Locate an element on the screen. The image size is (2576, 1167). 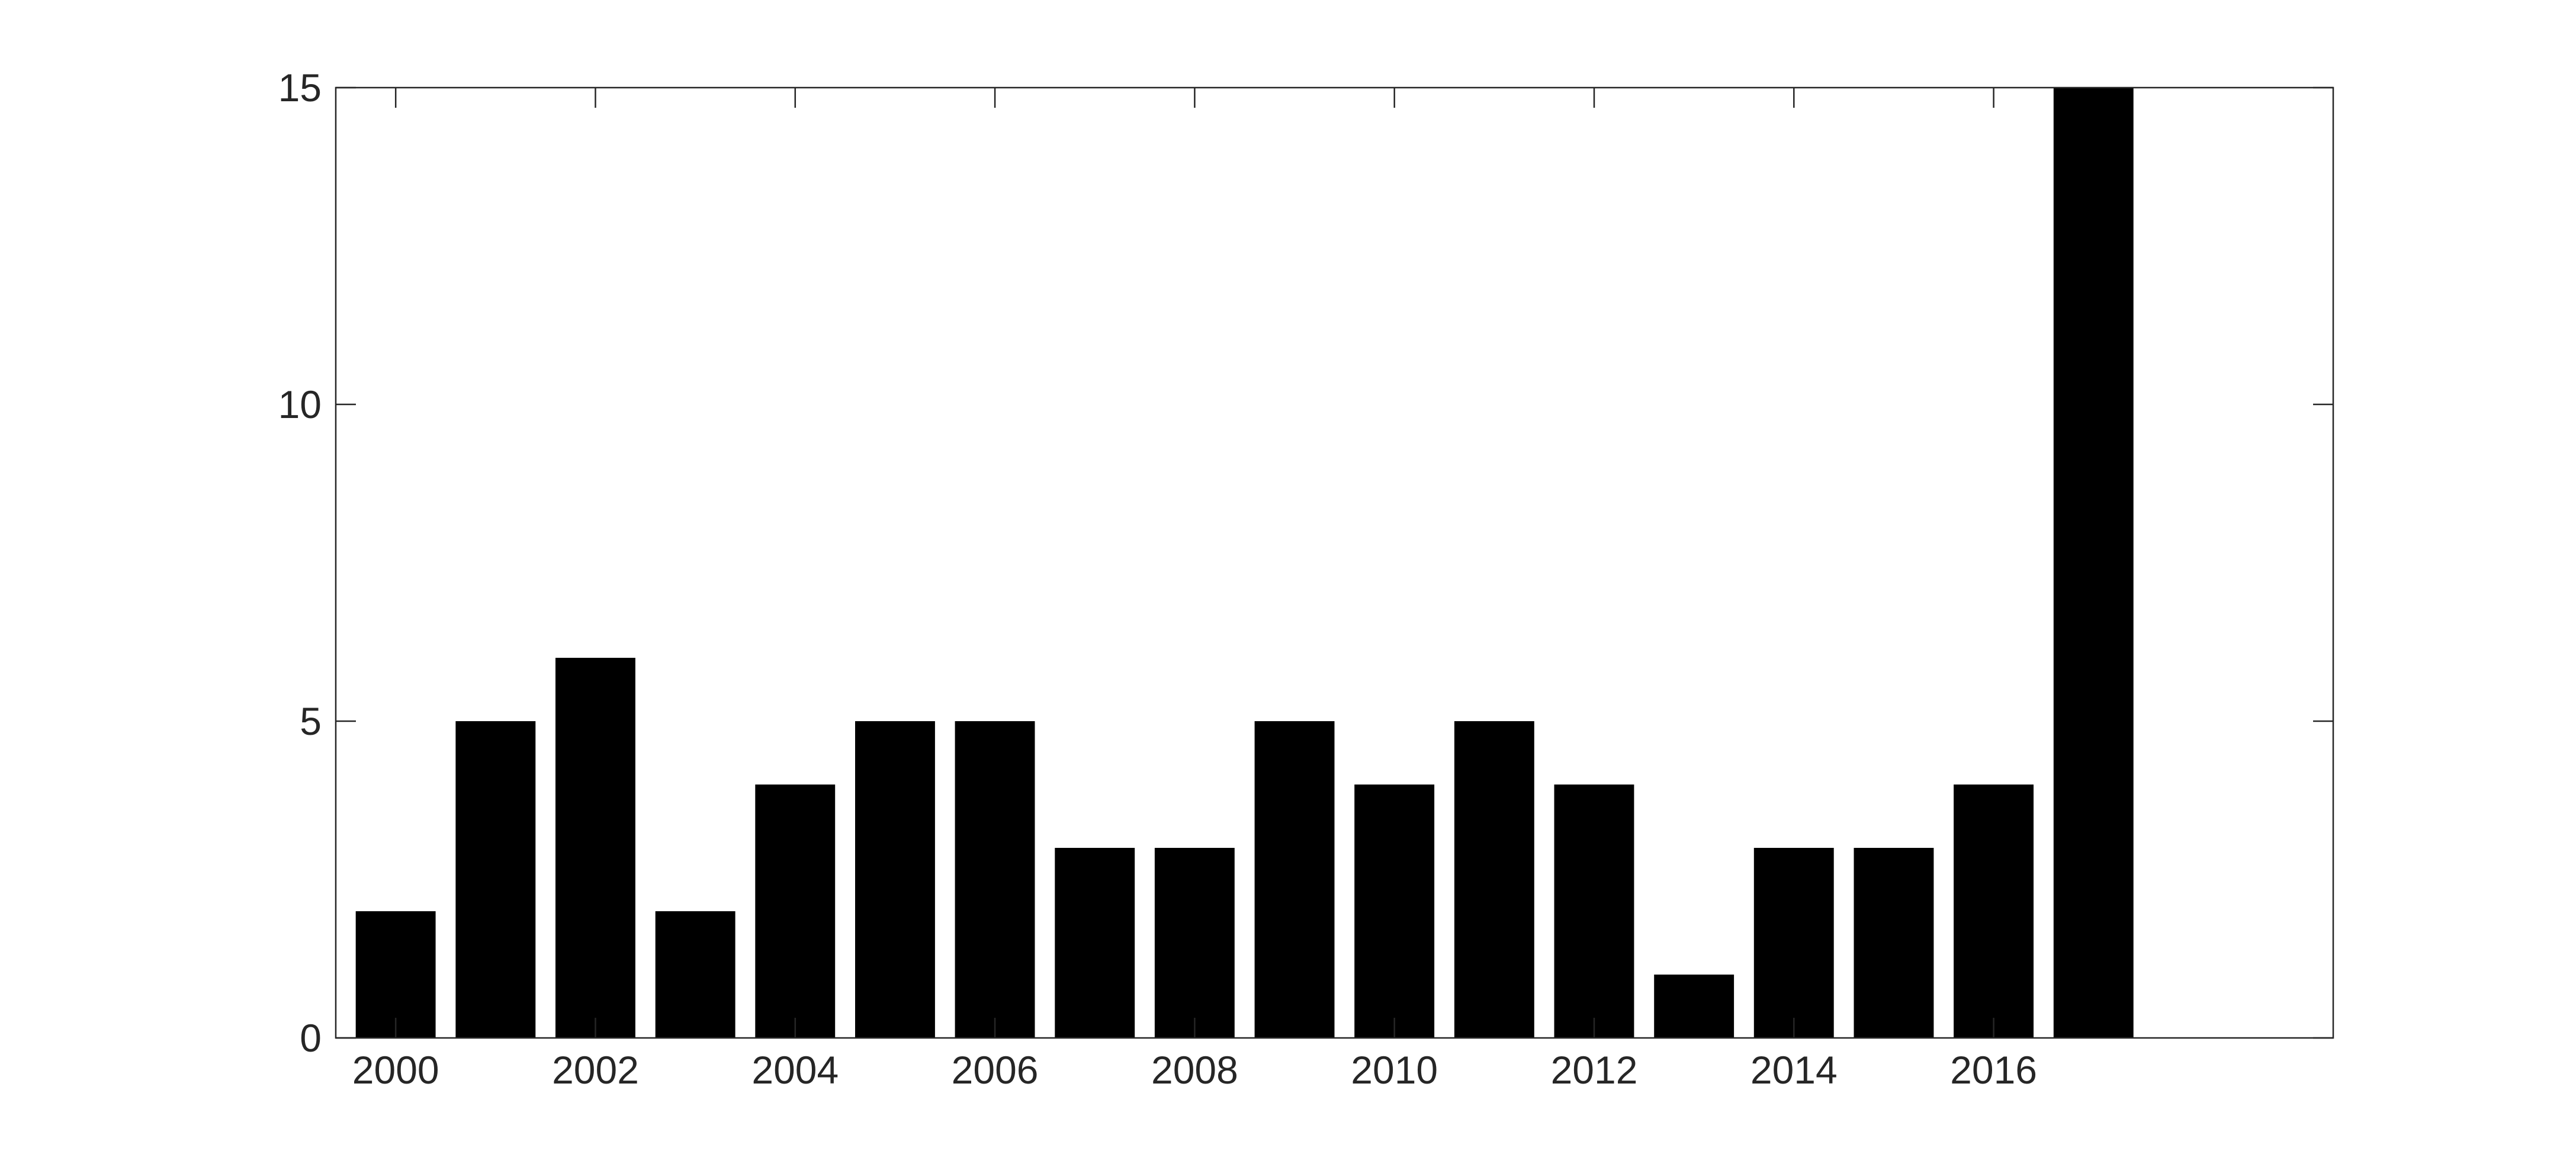
y-tick-labels: 0 5 10 15 is located at coordinates (300, 563).